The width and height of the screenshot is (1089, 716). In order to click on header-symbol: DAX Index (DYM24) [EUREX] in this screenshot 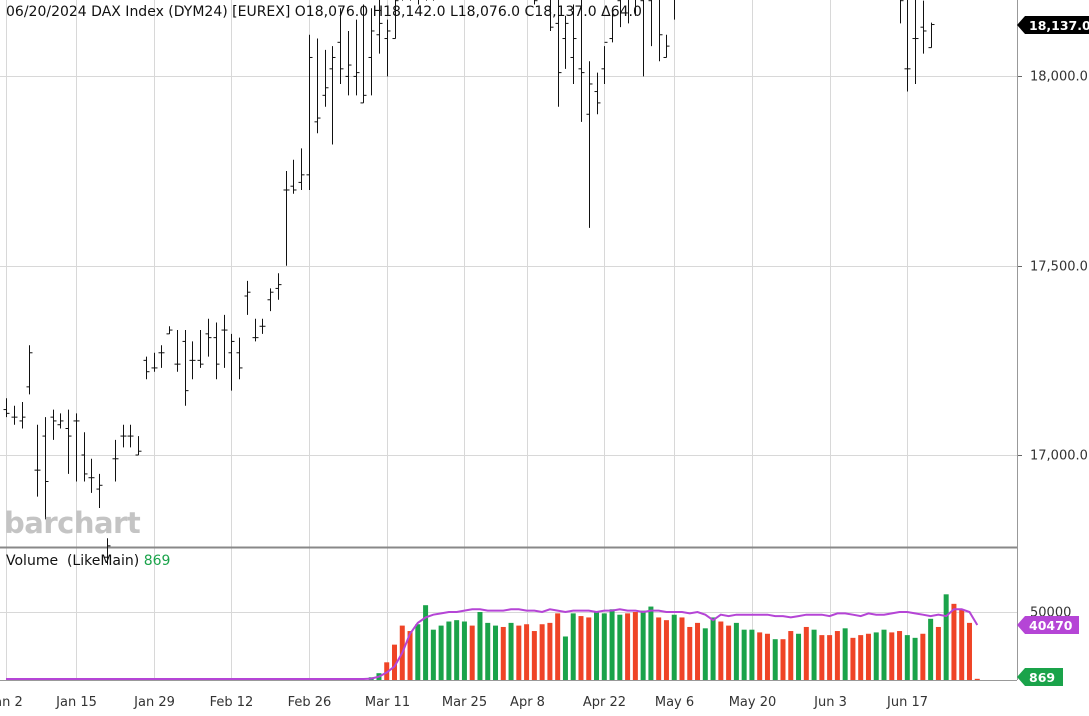, I will do `click(191, 12)`.